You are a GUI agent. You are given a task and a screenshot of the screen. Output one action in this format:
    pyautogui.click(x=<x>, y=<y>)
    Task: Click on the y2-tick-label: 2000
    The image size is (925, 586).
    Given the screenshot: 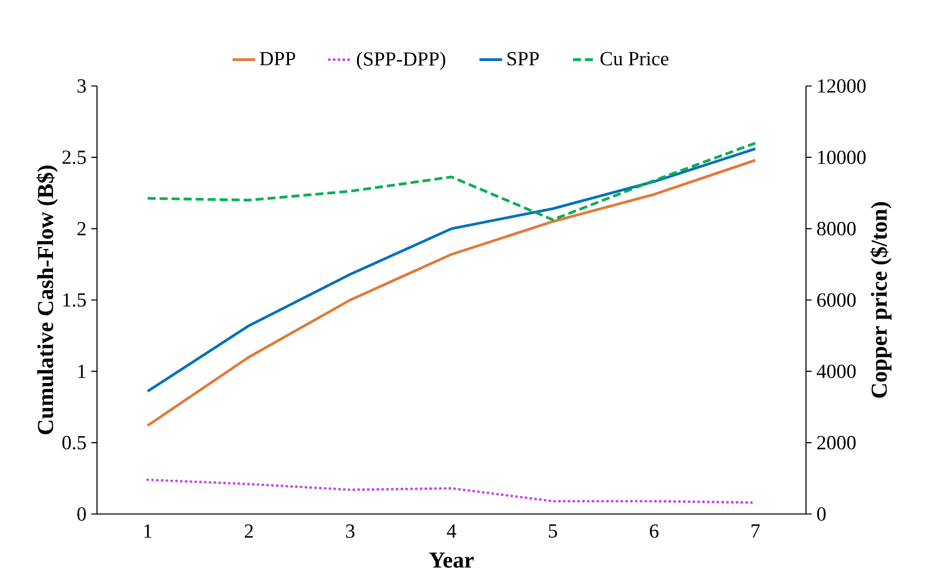 What is the action you would take?
    pyautogui.click(x=836, y=443)
    